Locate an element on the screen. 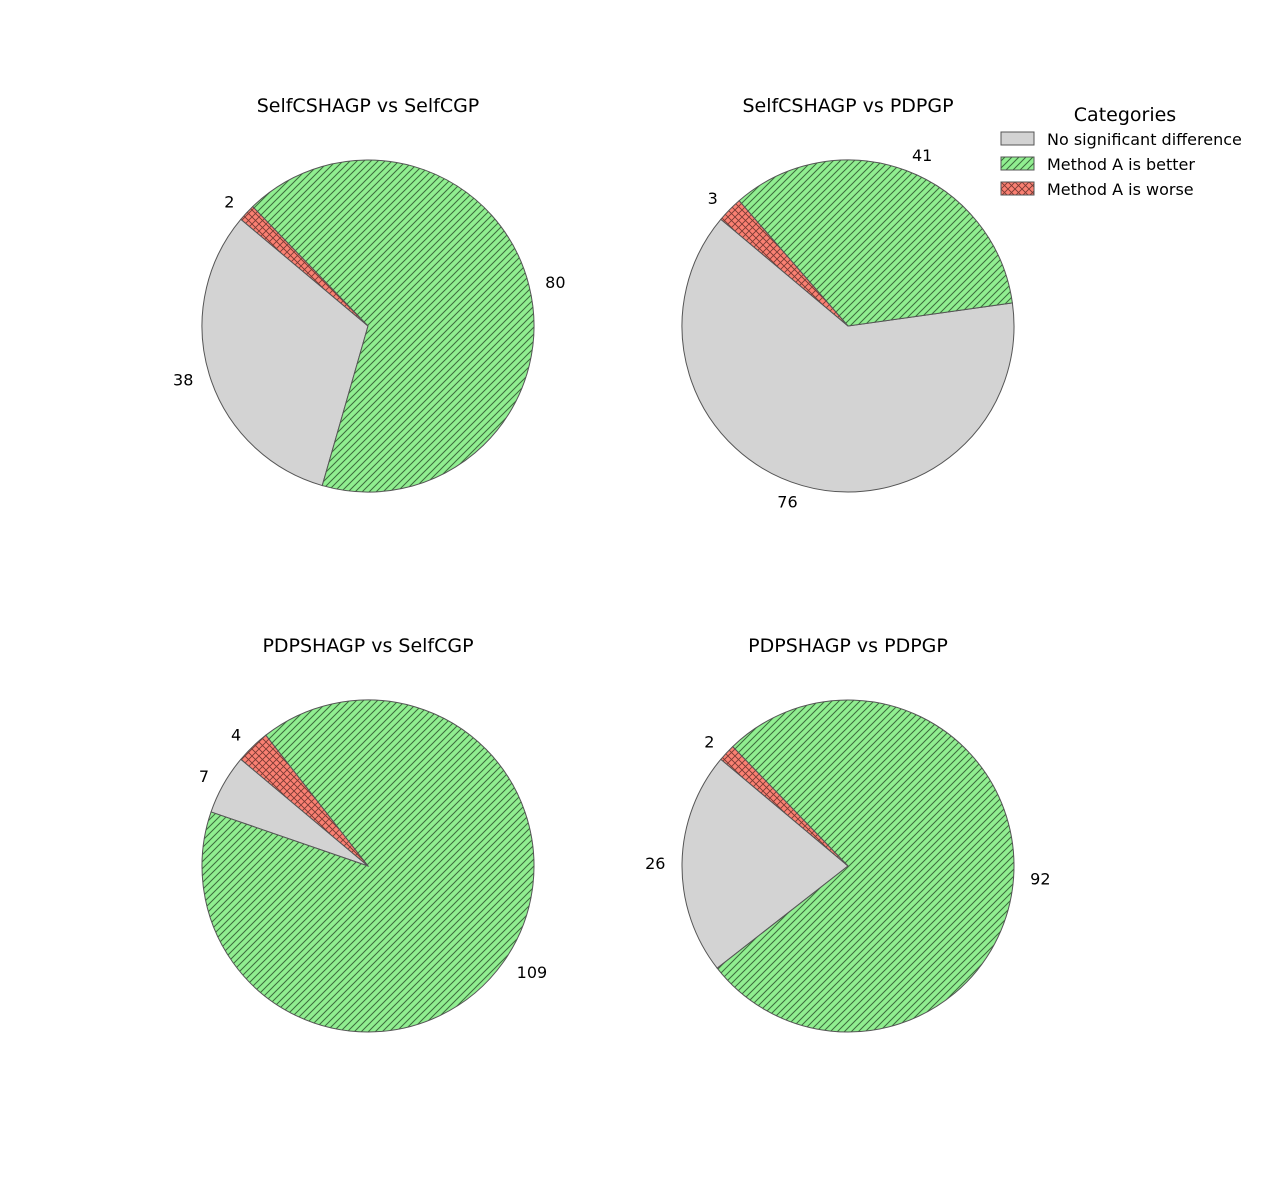 Image resolution: width=1280 pixels, height=1194 pixels. legend-label: Method A is better is located at coordinates (1121, 164).